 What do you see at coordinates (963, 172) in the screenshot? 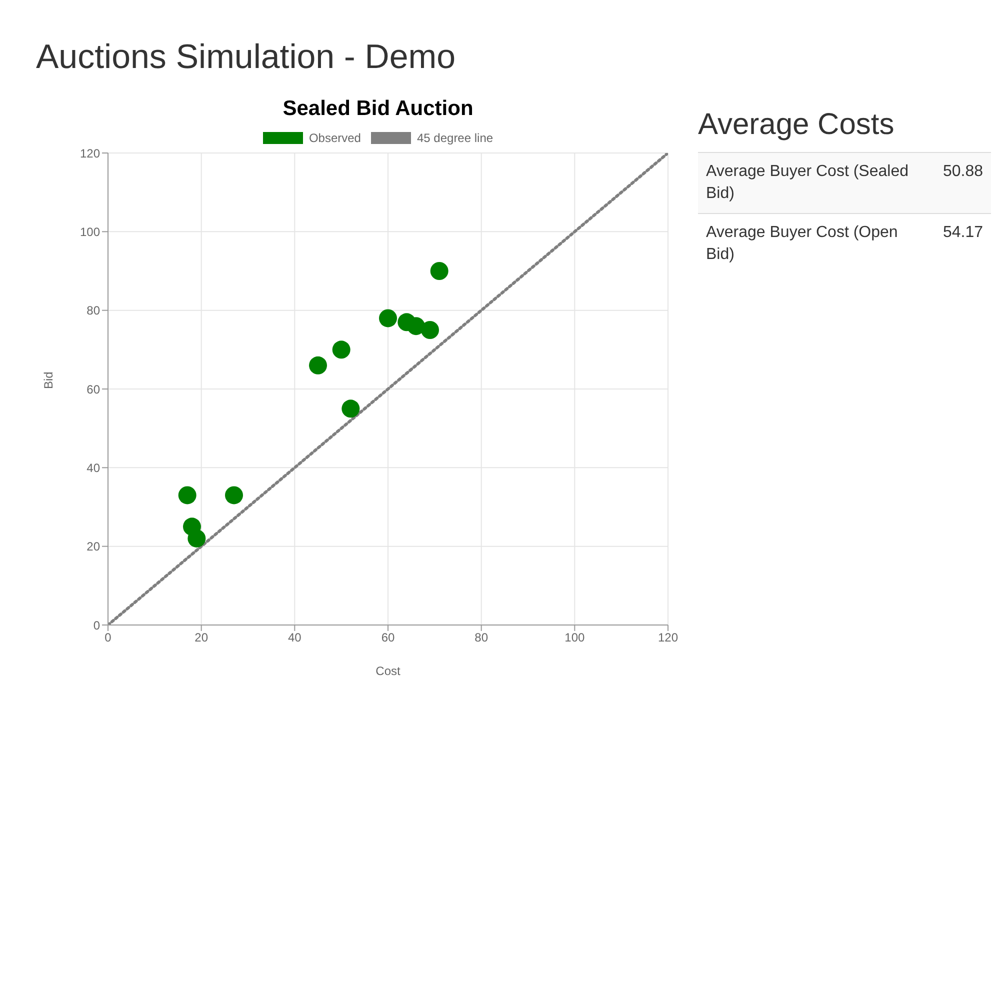
I see `data-label: 50.88` at bounding box center [963, 172].